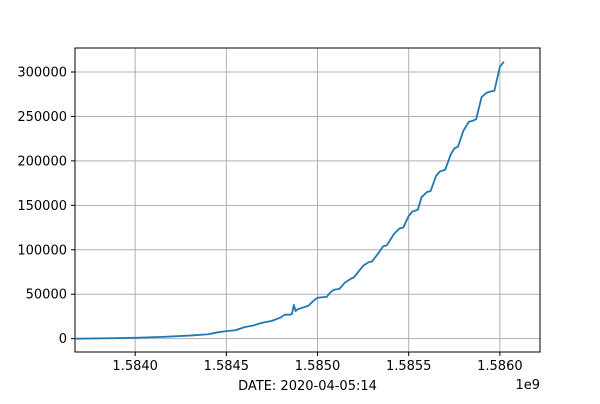 Image resolution: width=600 pixels, height=404 pixels. What do you see at coordinates (527, 385) in the screenshot?
I see `x-axis-offset-label: 1e9` at bounding box center [527, 385].